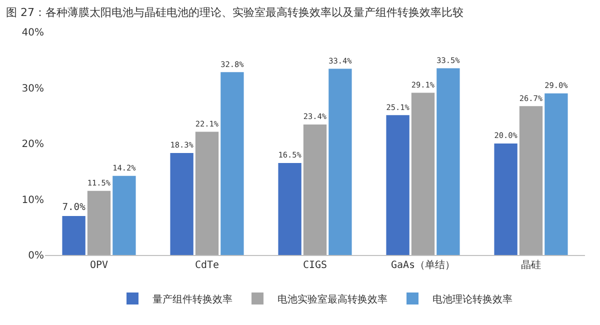  Describe the element at coordinates (192, 299) in the screenshot. I see `legend-label: 量产组件转换效率` at that location.